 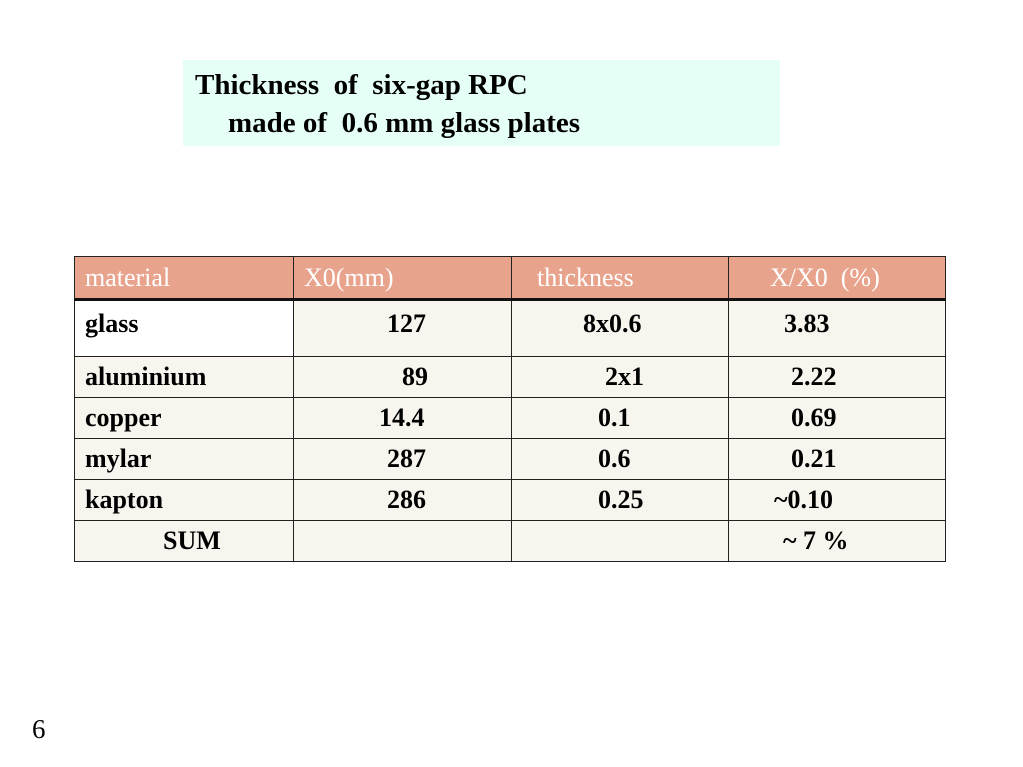 What do you see at coordinates (620, 500) in the screenshot?
I see `cell-thickness: 0.25` at bounding box center [620, 500].